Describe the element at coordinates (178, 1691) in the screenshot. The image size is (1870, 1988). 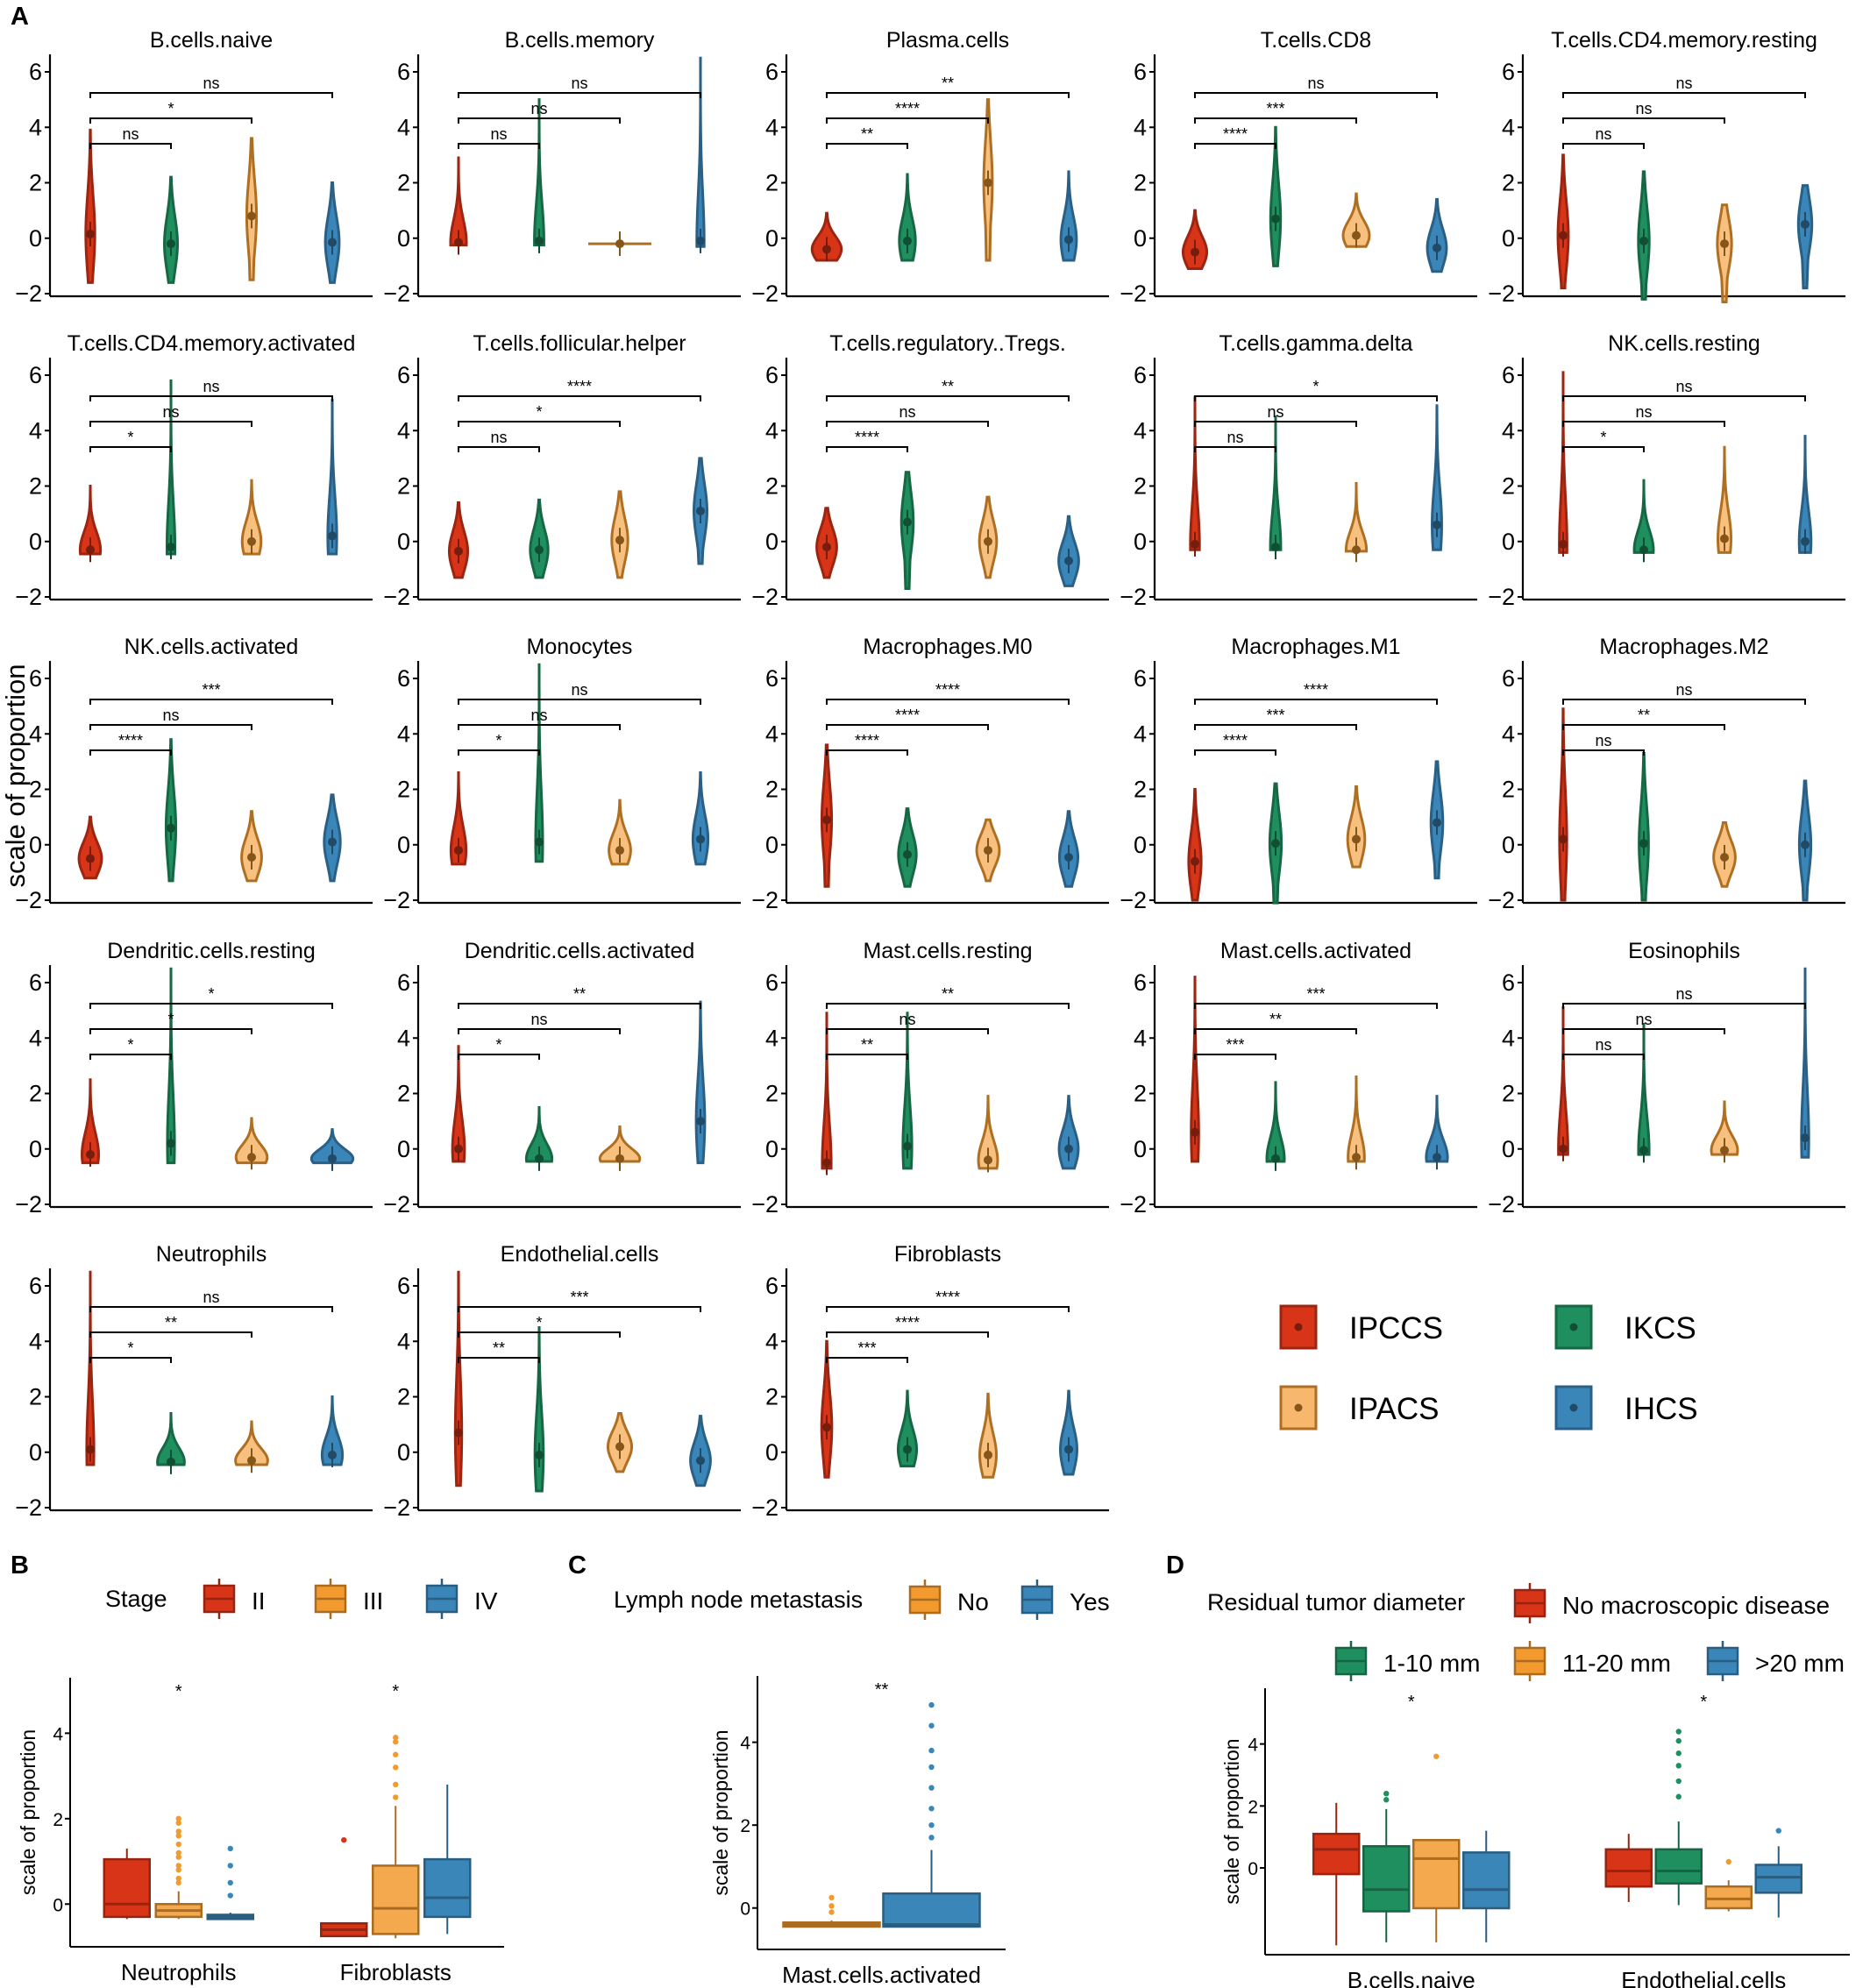
I see `box-sig-label: *` at that location.